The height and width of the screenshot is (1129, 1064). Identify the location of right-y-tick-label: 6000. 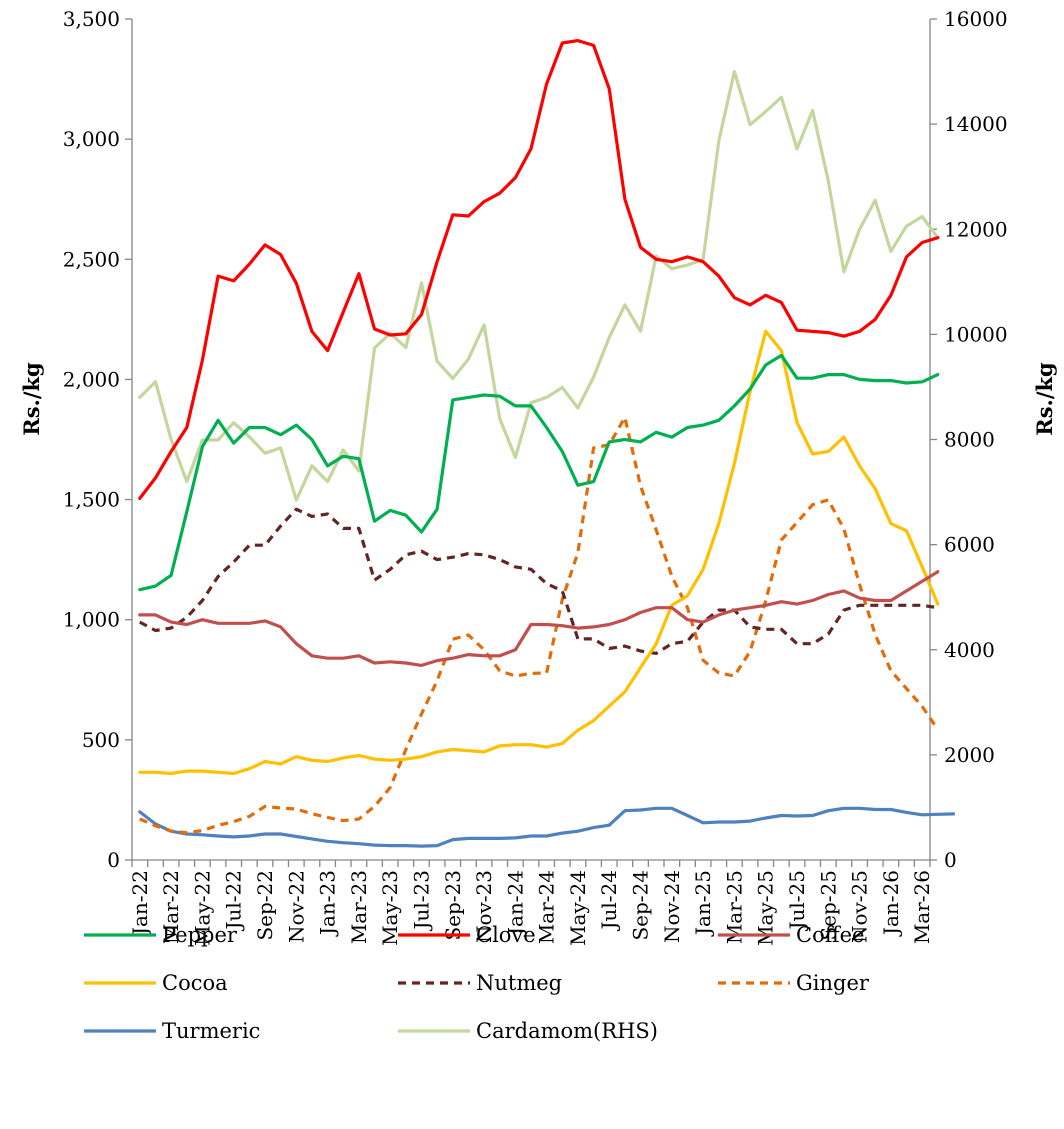
(969, 545).